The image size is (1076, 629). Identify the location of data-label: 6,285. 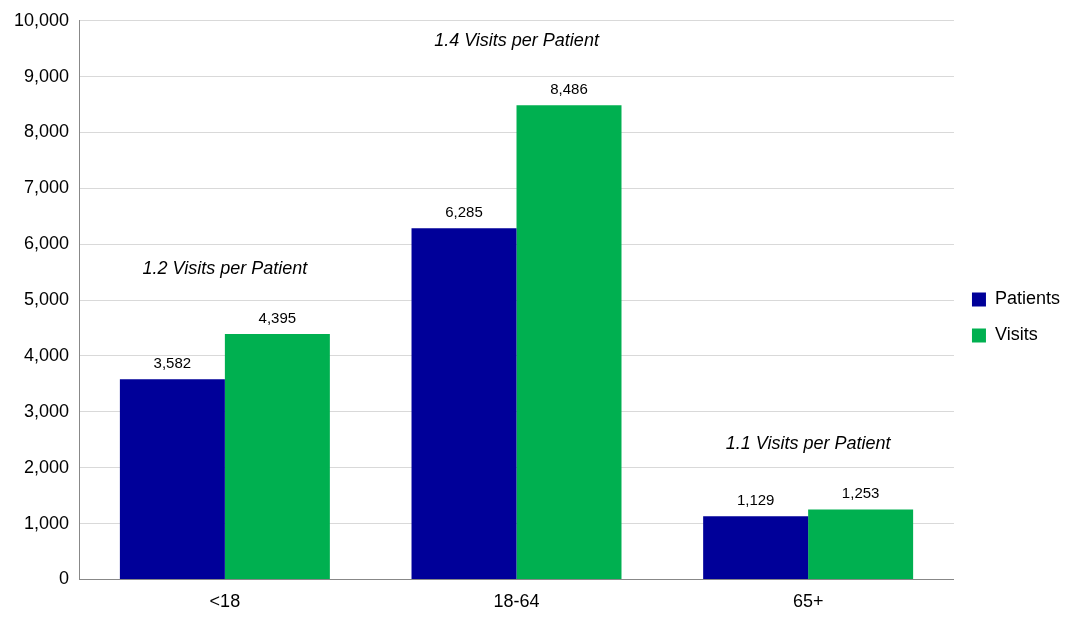
(464, 211).